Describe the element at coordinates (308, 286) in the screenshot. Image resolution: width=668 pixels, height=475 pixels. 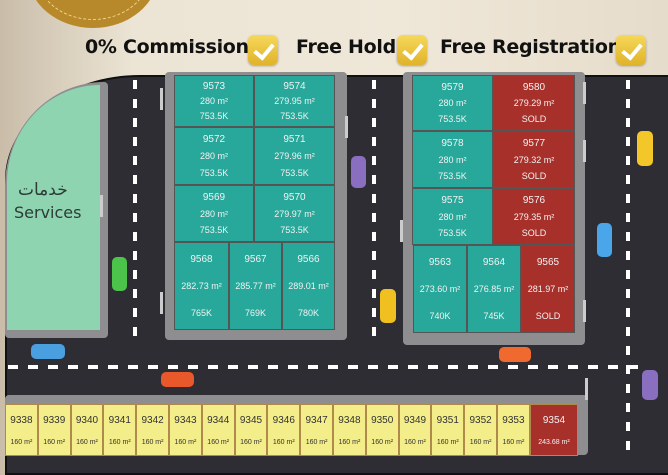
I see `plot-9566: 9566 289.01 m² 780K` at that location.